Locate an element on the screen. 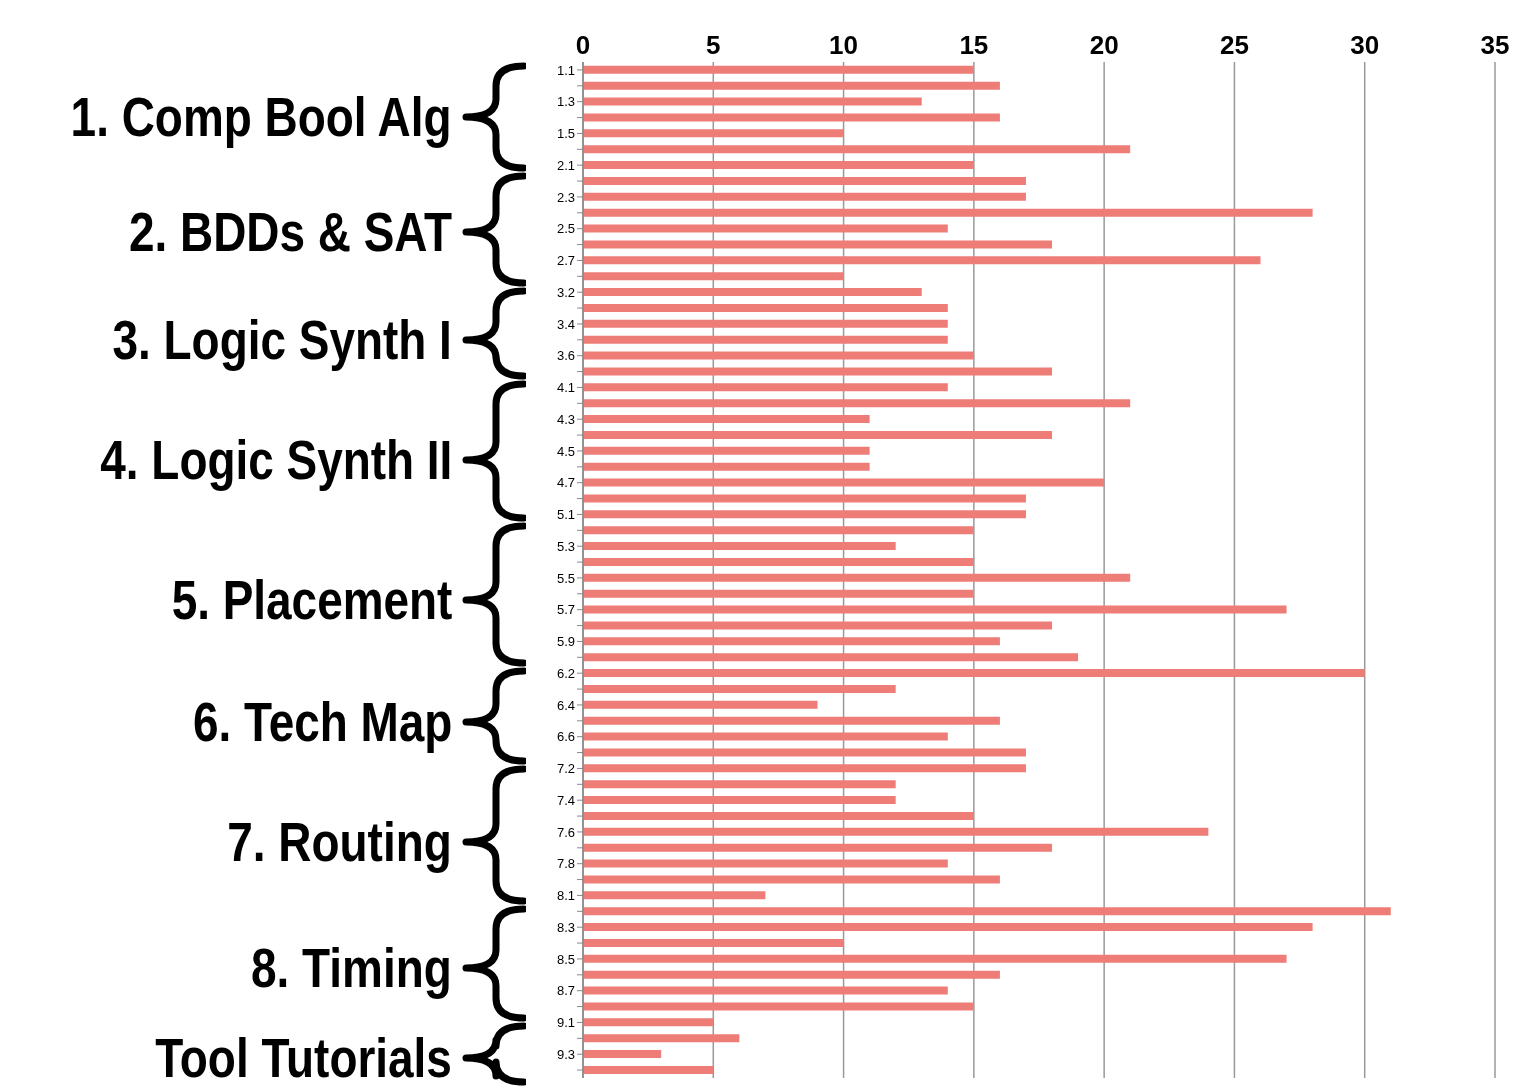  y-tick-label: 8.3 is located at coordinates (565, 927).